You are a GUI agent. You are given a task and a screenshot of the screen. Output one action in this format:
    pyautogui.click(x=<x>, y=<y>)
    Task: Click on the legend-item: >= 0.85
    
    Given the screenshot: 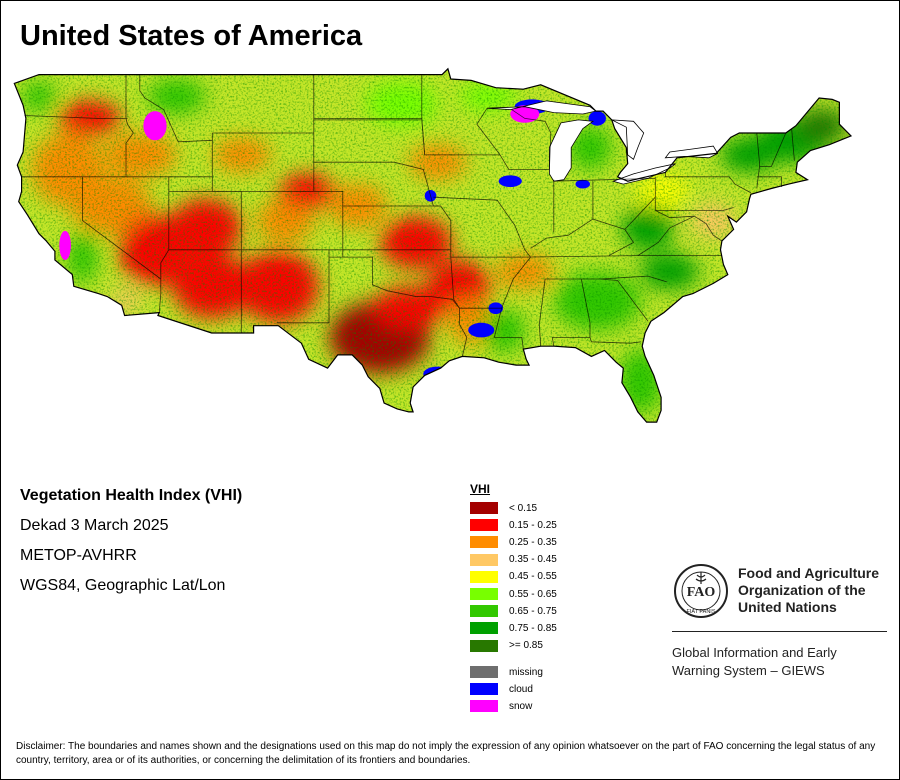 What is the action you would take?
    pyautogui.click(x=506, y=646)
    